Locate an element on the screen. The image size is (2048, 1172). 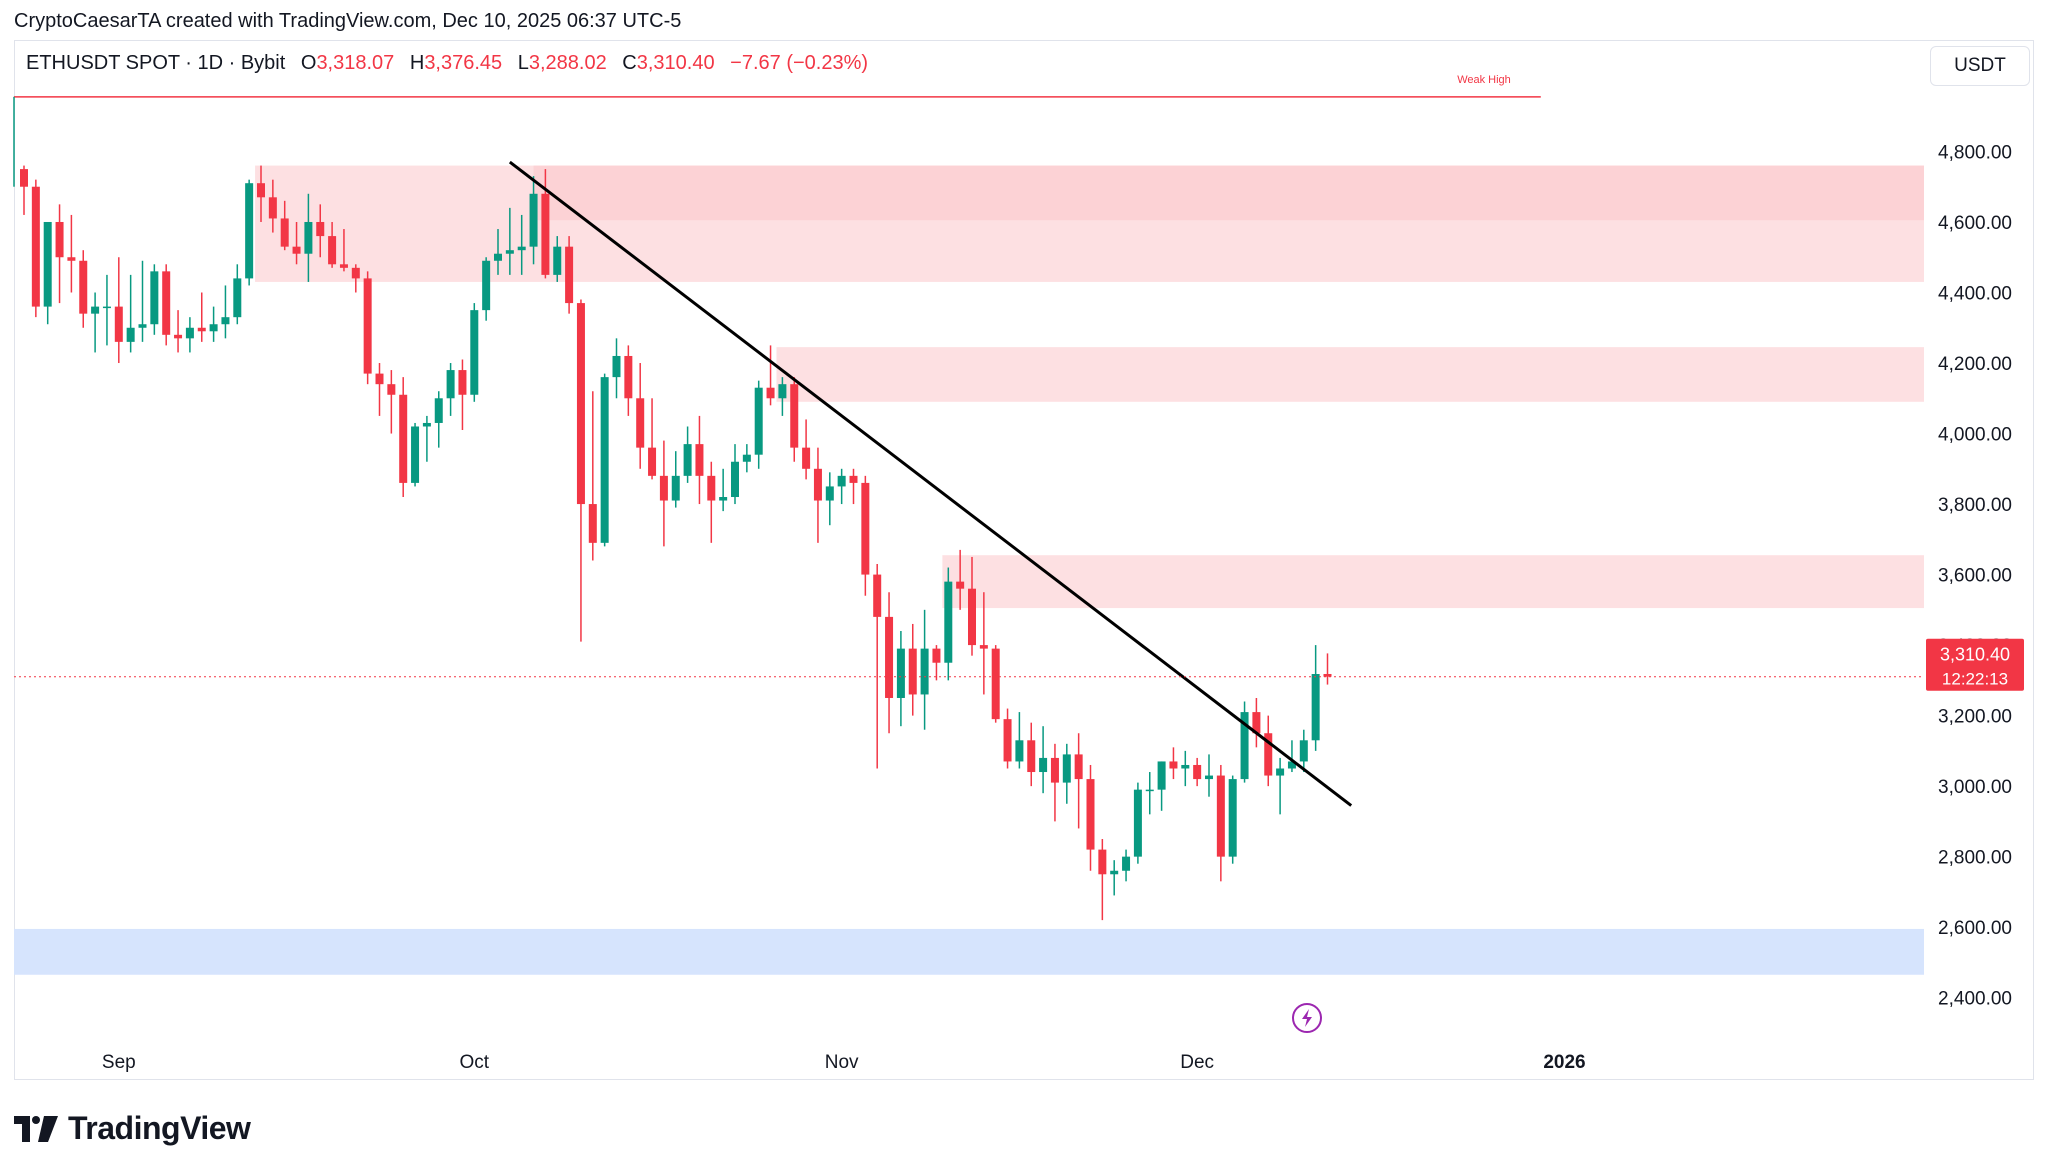
close-value: 3,310.40 is located at coordinates (675, 63).